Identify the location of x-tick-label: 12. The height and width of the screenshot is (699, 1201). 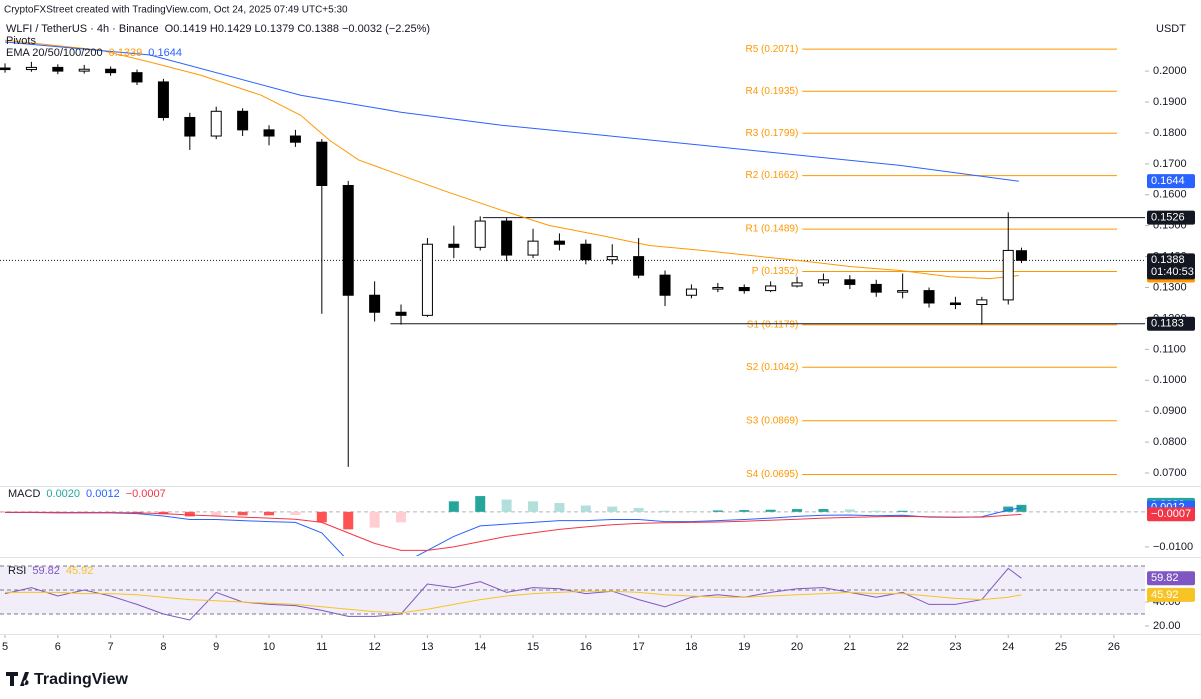
(375, 647).